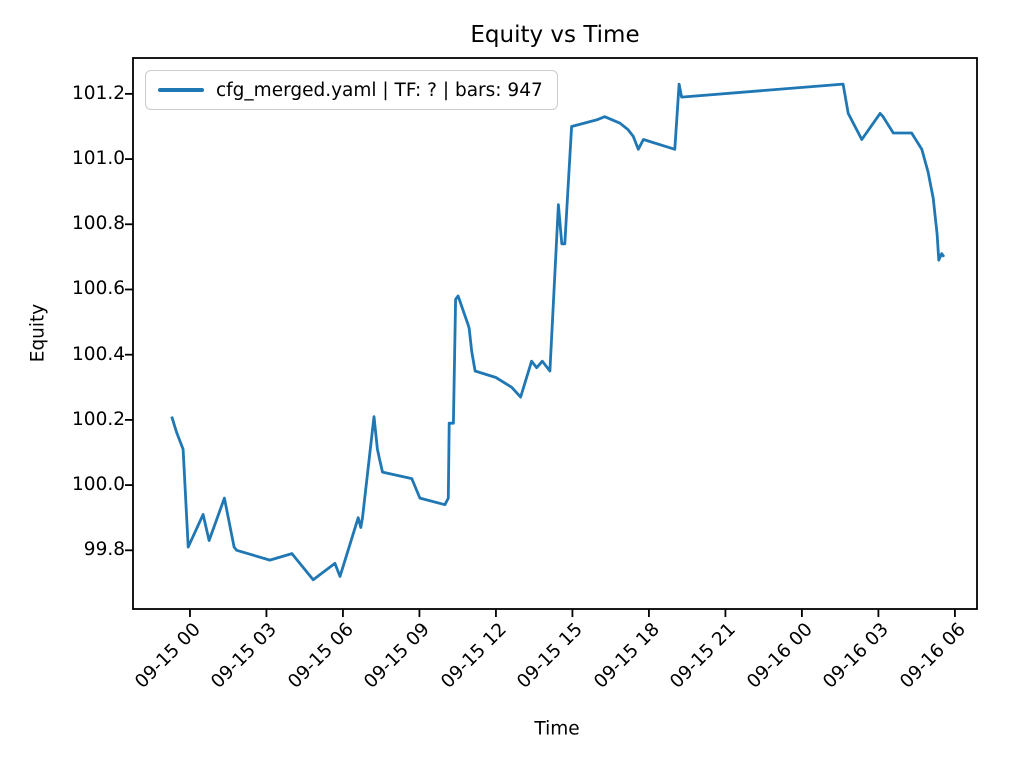 This screenshot has height=768, width=1024. Describe the element at coordinates (98, 224) in the screenshot. I see `y-tick-label: 100.8` at that location.